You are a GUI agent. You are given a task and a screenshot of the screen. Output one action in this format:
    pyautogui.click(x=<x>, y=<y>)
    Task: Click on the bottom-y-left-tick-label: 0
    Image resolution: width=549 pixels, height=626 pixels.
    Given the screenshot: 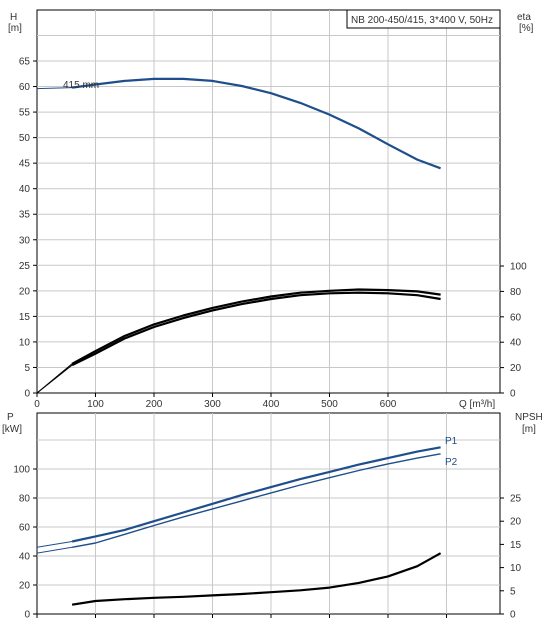 What is the action you would take?
    pyautogui.click(x=27, y=615)
    